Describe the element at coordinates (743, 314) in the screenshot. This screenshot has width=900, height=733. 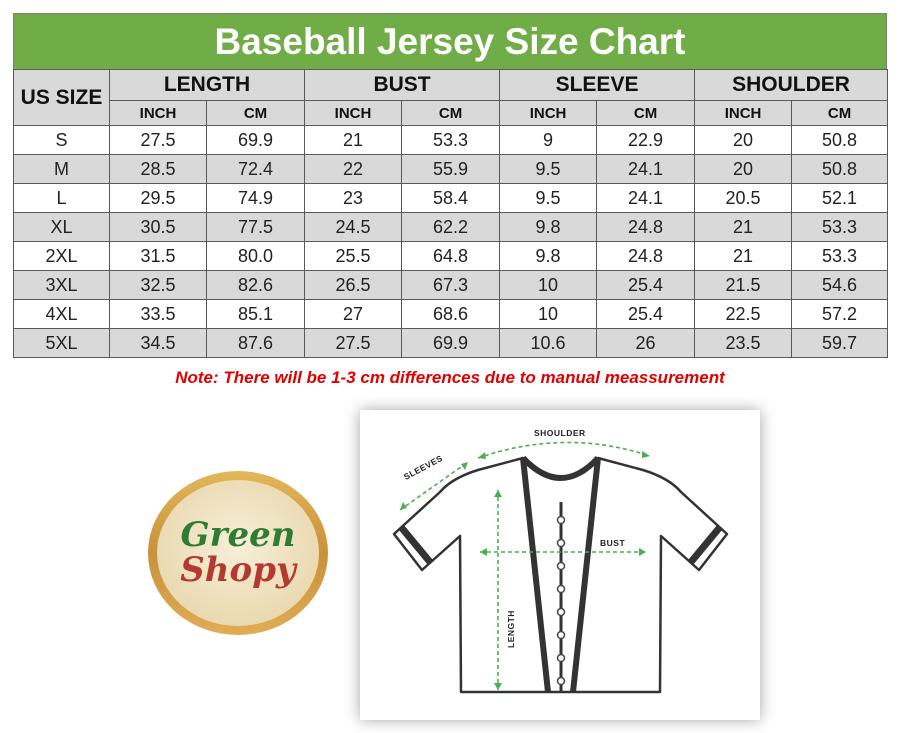
I see `measurement-cell: 22.5` at that location.